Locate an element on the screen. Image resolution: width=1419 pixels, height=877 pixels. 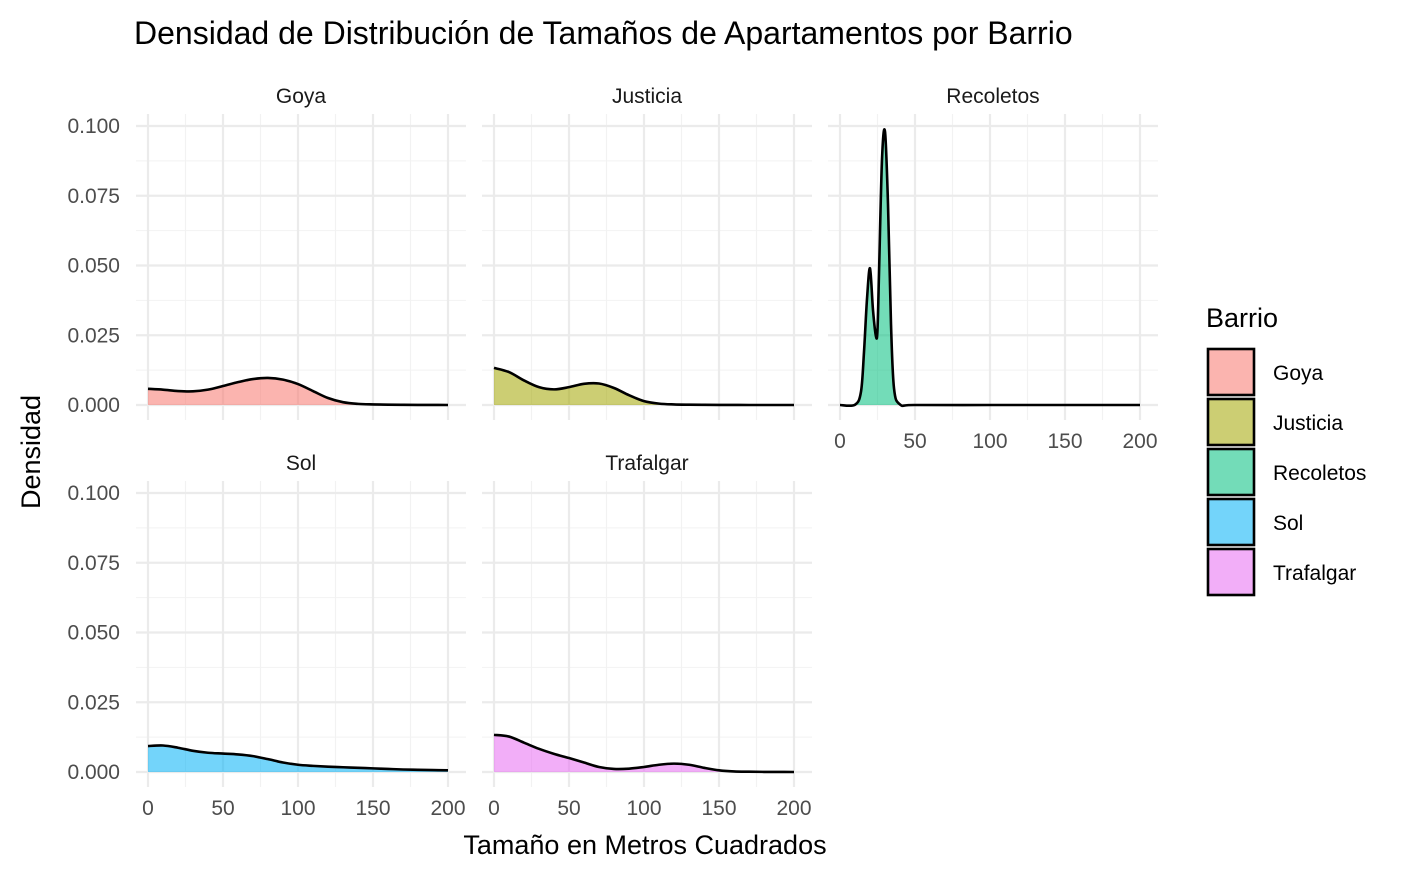
density-area-goya is located at coordinates (298, 391).